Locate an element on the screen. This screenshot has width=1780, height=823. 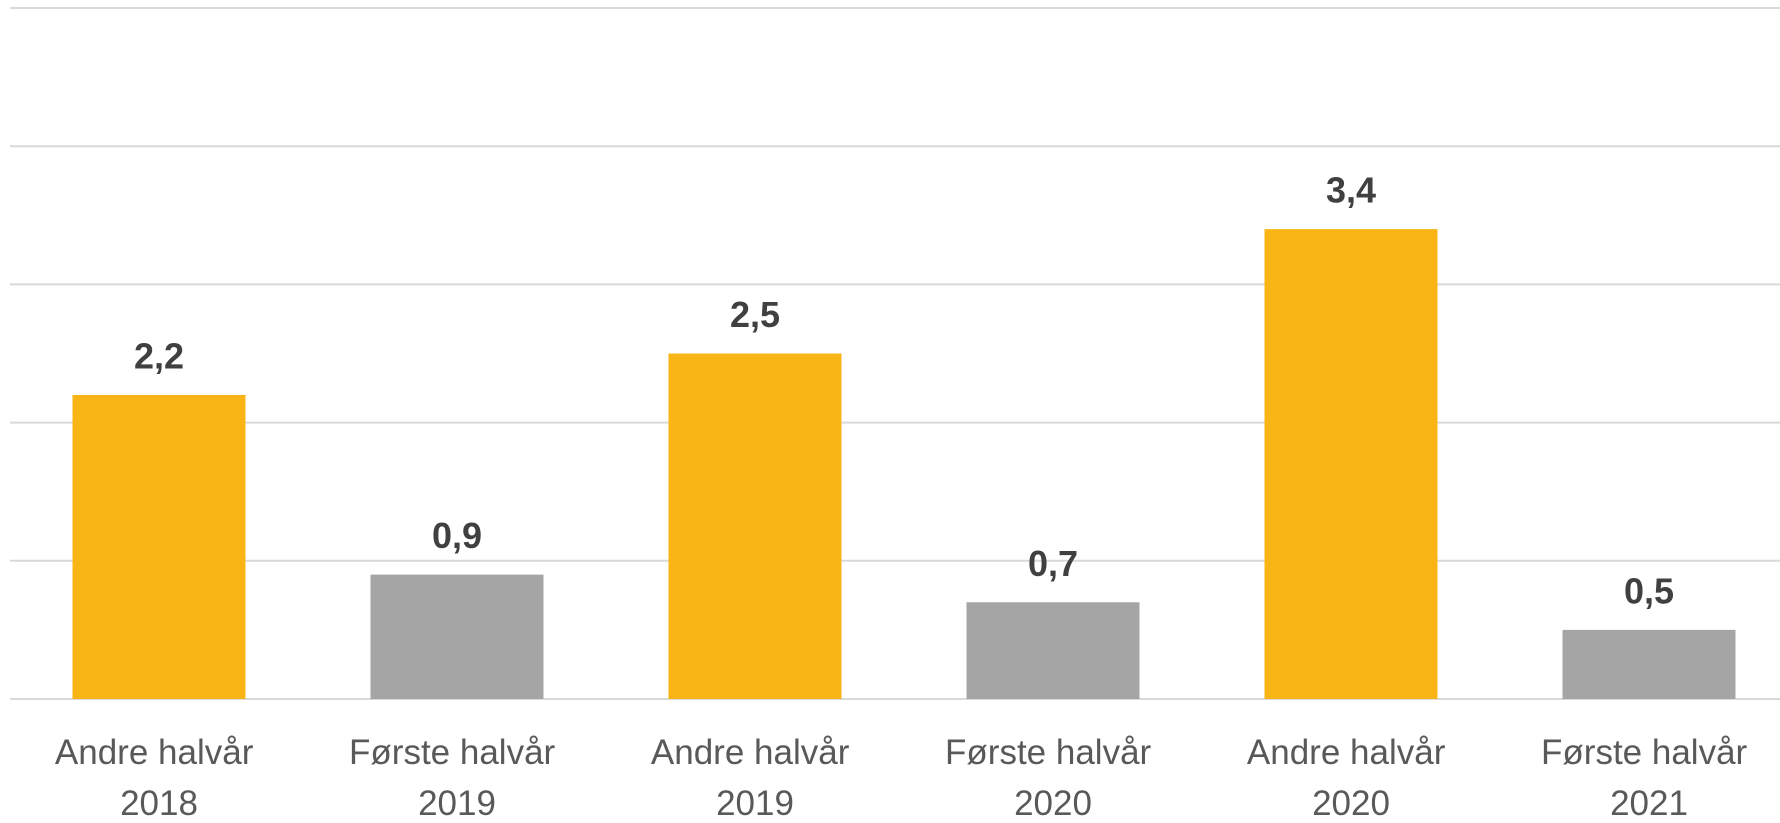
x-tick-label-line: 2018 is located at coordinates (159, 803).